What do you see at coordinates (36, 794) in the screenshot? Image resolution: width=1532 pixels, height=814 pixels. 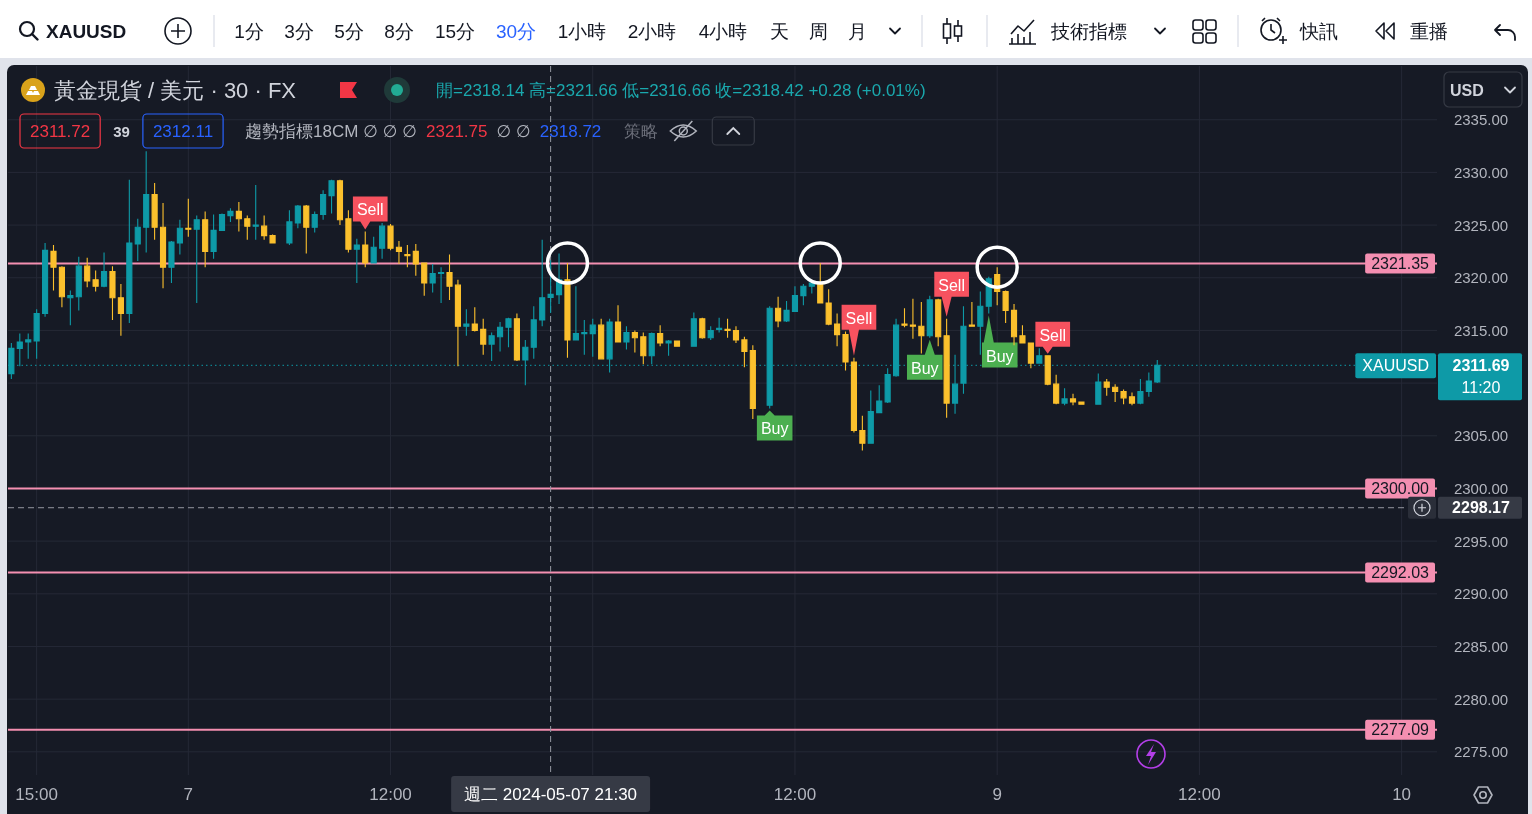 I see `x-tick-label: 15:00` at bounding box center [36, 794].